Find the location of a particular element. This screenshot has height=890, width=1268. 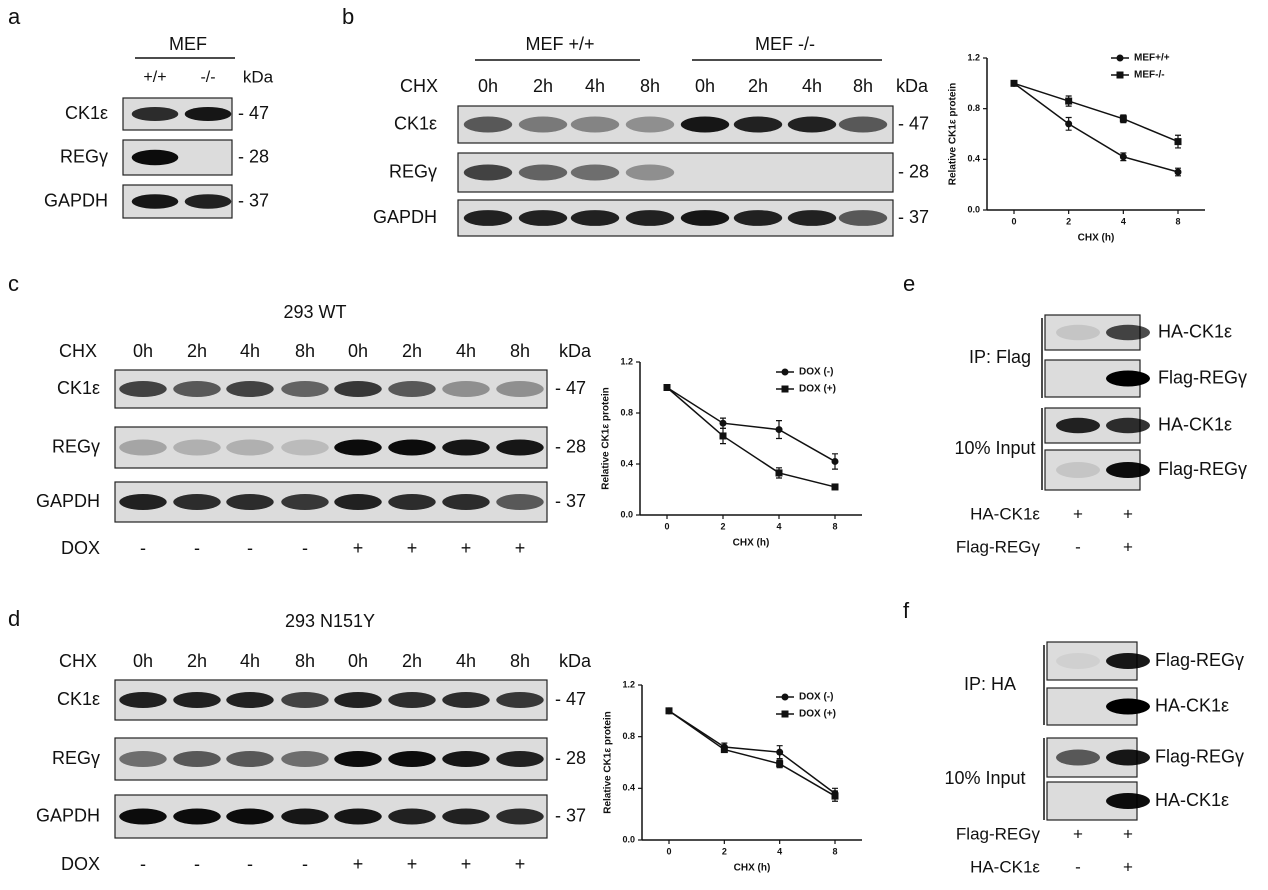

panel-letter: d is located at coordinates (14, 618).